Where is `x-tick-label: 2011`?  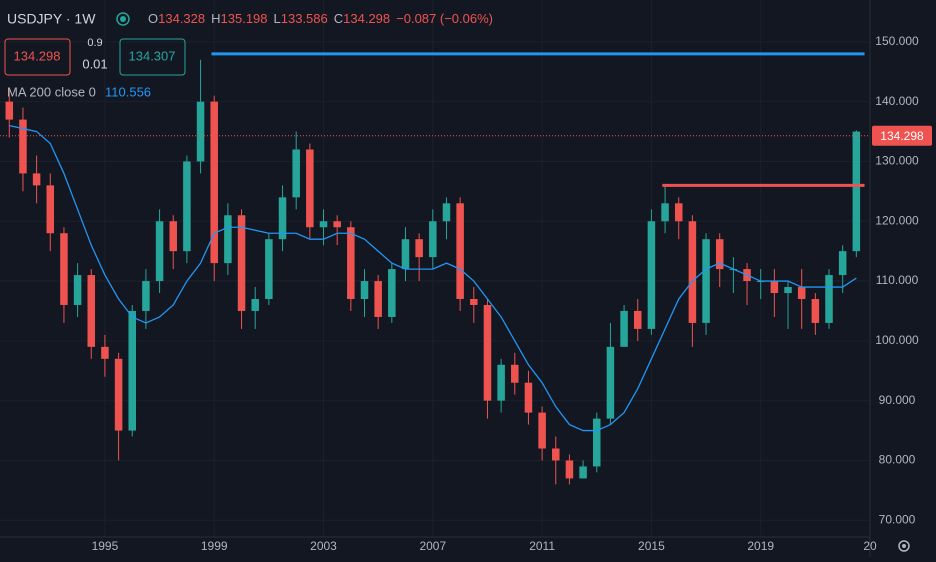 x-tick-label: 2011 is located at coordinates (542, 546).